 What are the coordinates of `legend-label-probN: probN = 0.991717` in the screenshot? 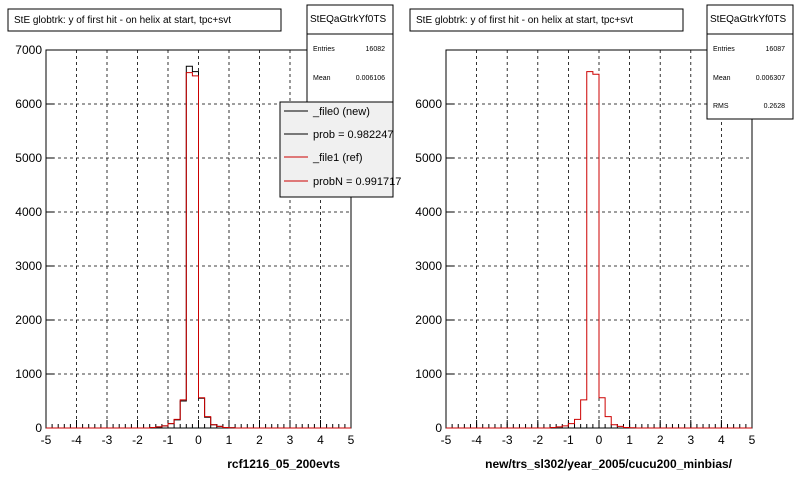 It's located at (357, 182).